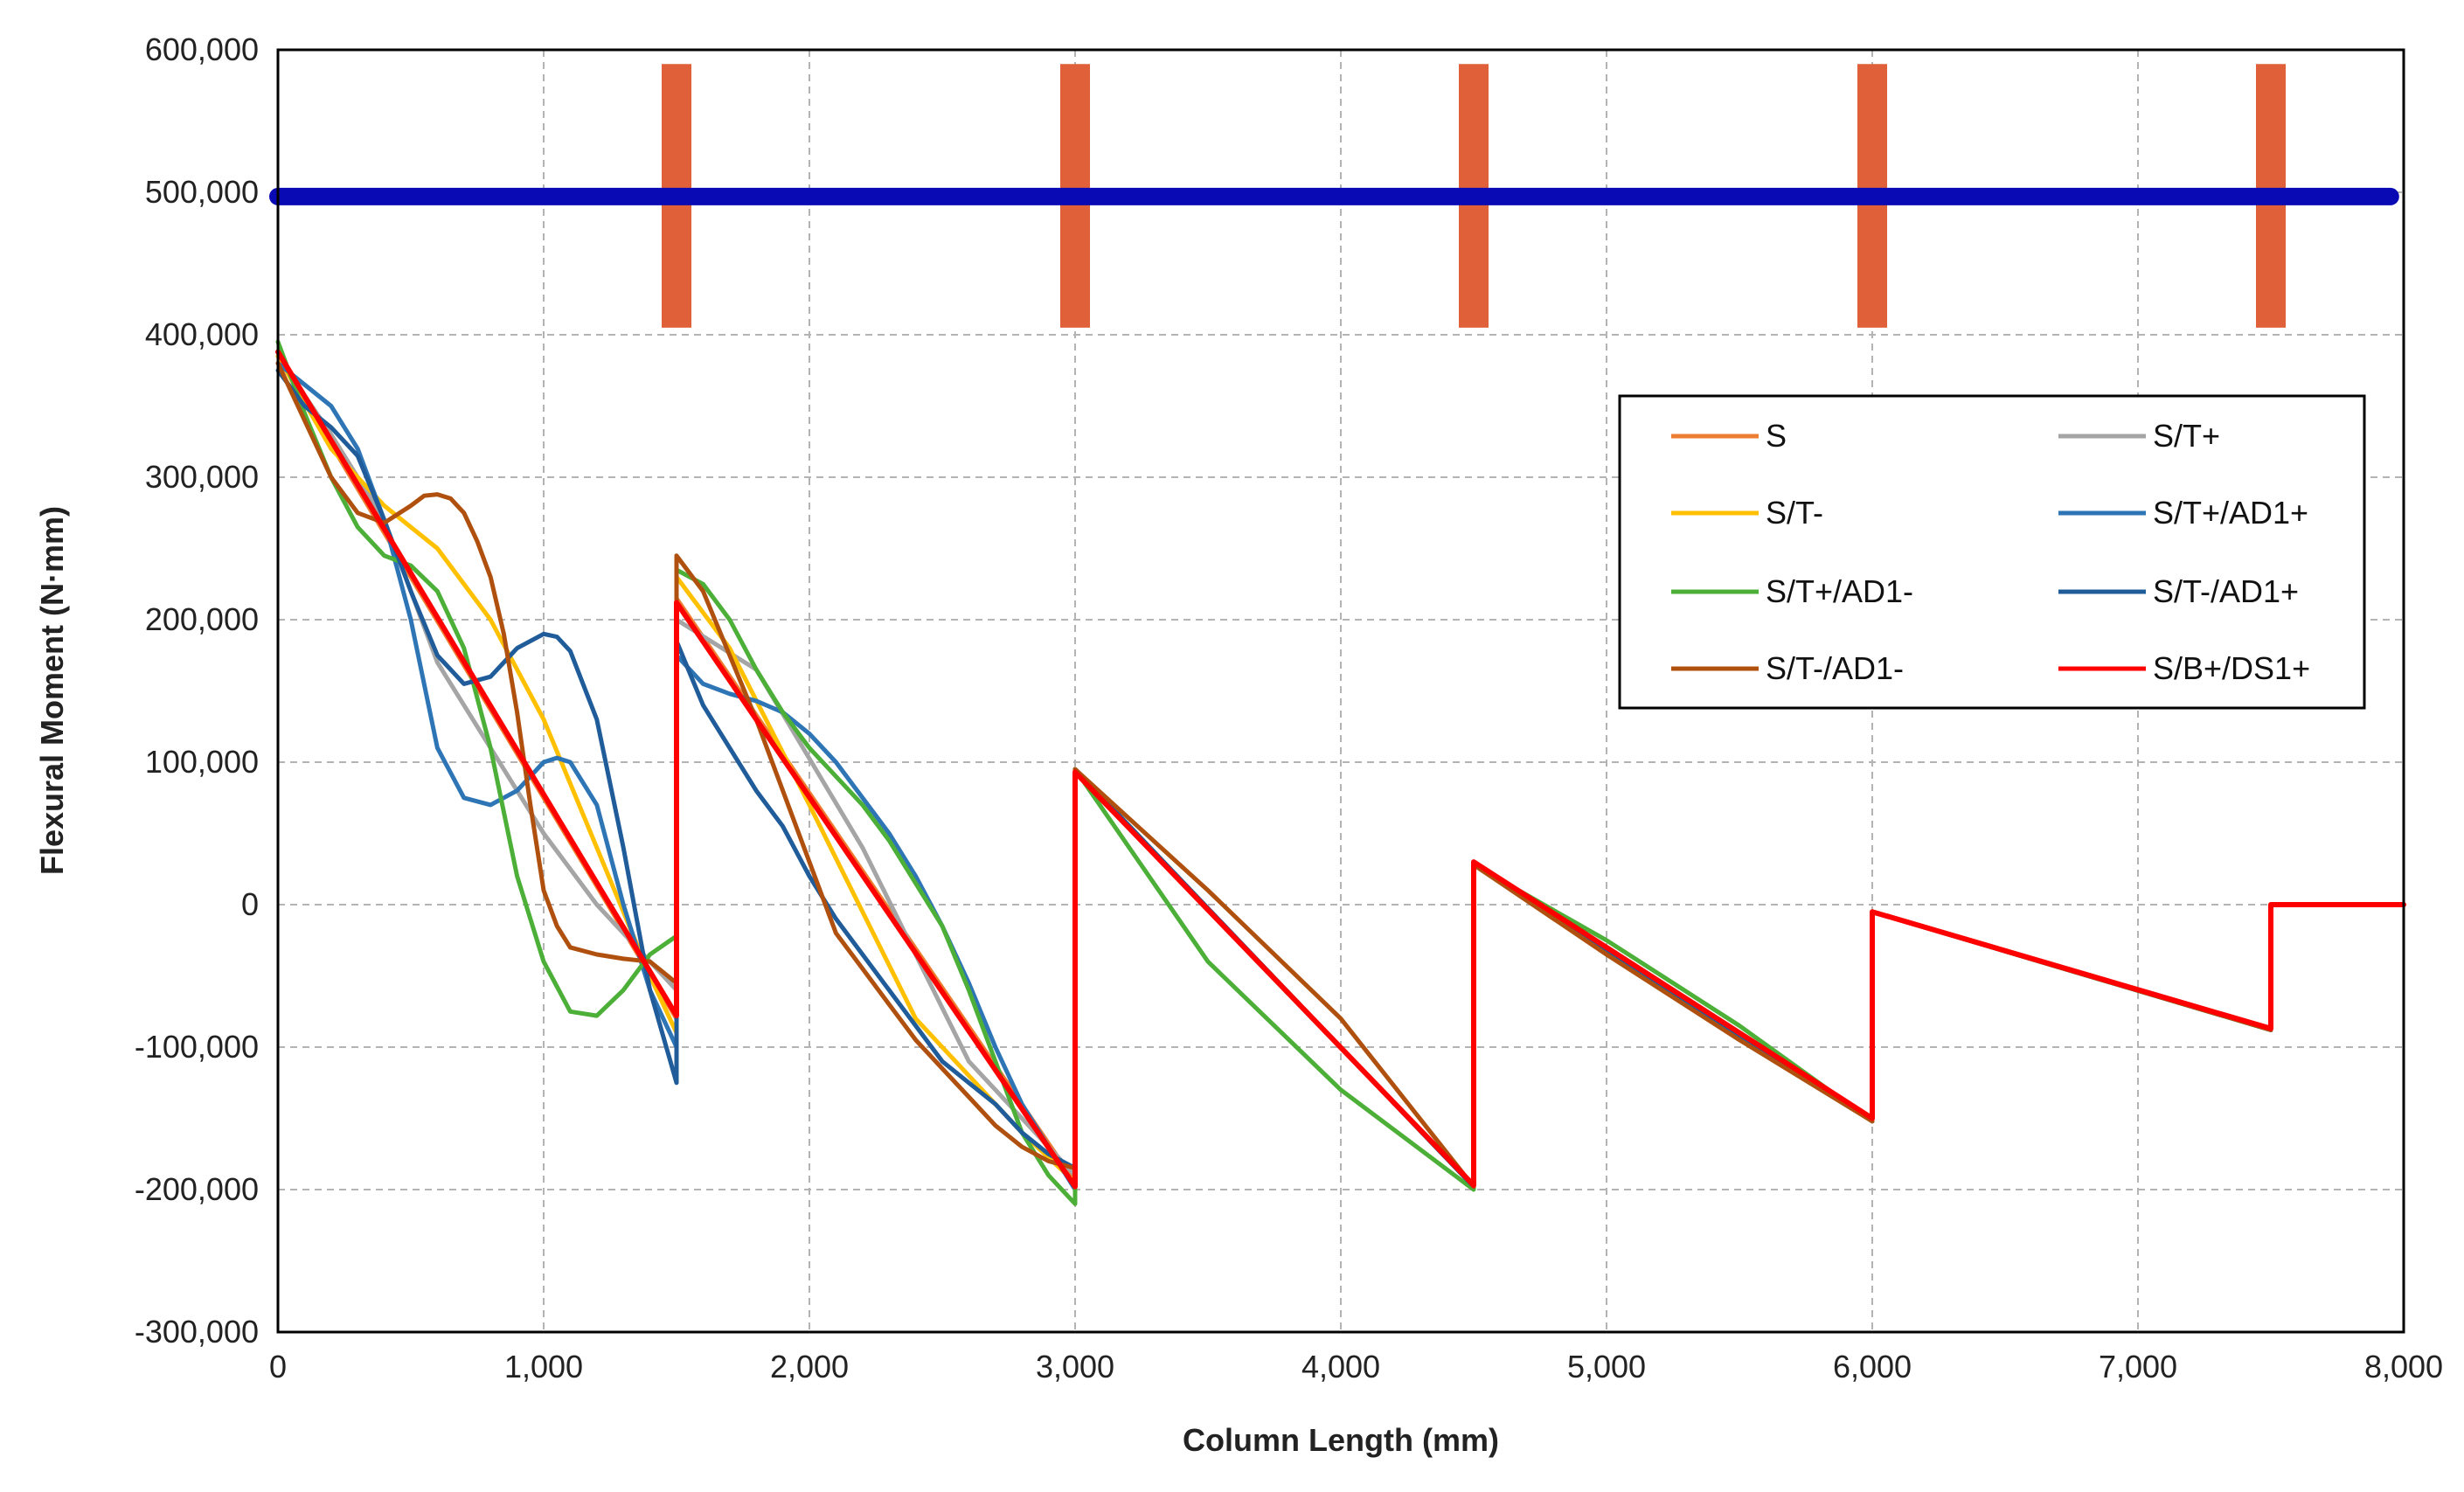  What do you see at coordinates (1341, 1440) in the screenshot?
I see `x-axis-title: Column Length (mm)` at bounding box center [1341, 1440].